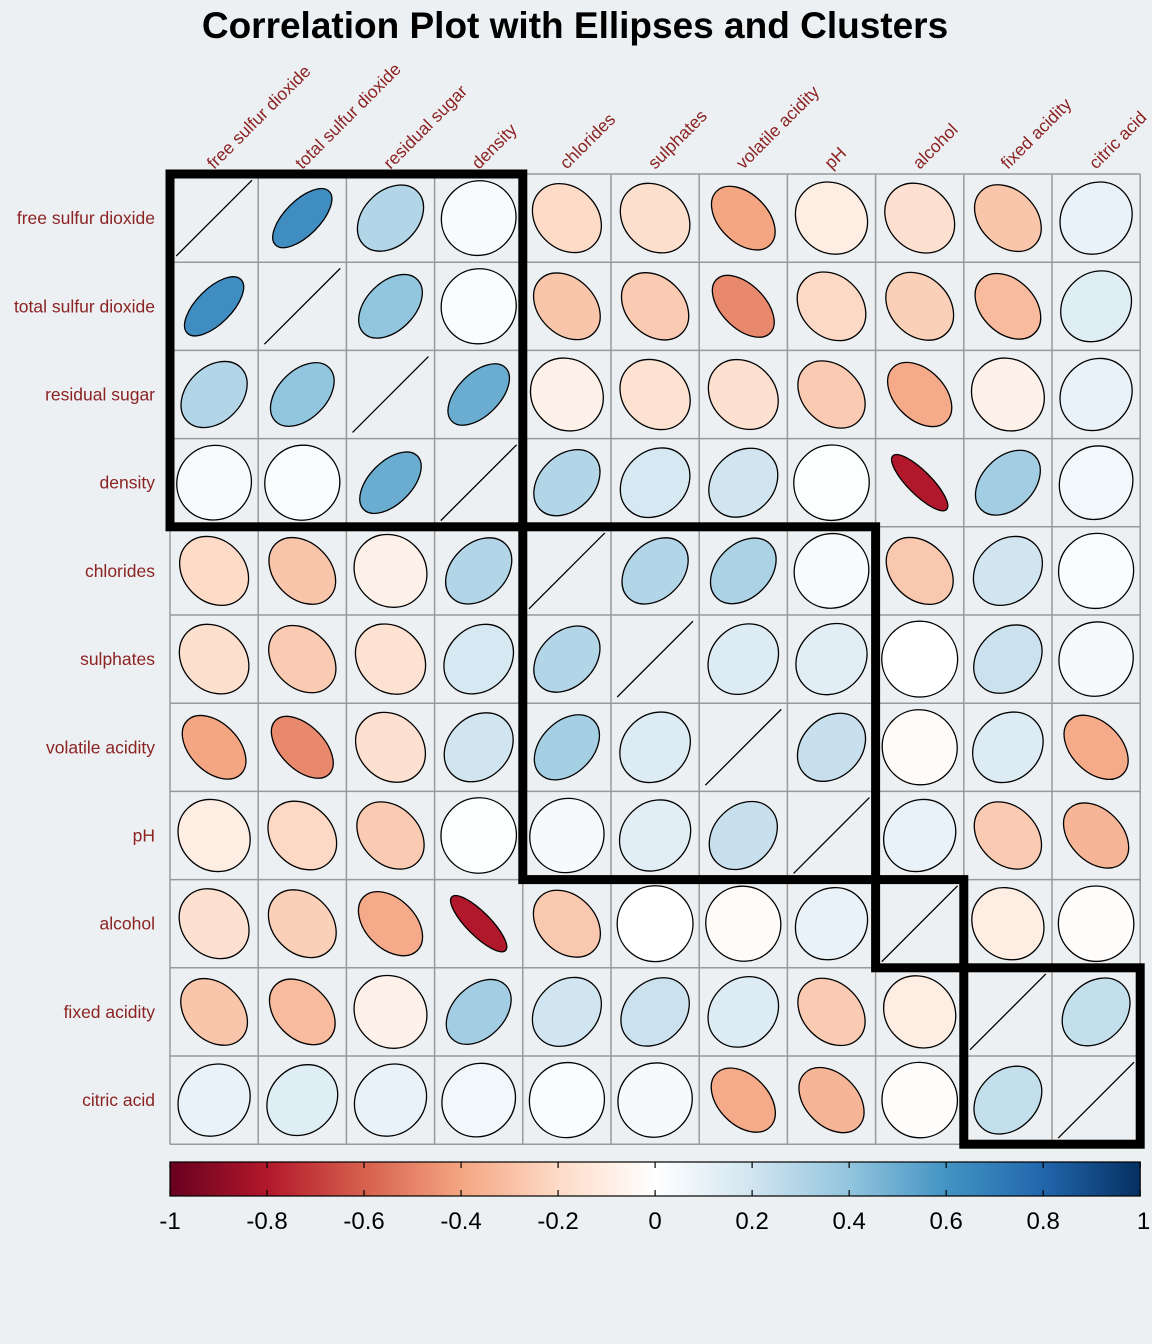  I want to click on colorbar-tick-label: 0.8, so click(1042, 1221).